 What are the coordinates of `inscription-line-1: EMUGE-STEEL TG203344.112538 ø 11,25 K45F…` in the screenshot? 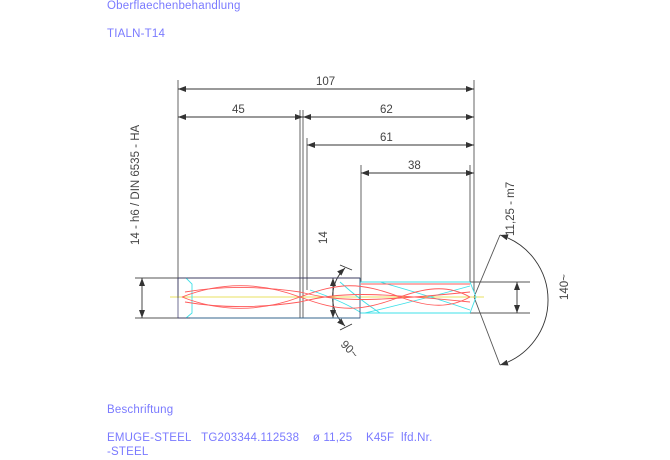 It's located at (270, 438).